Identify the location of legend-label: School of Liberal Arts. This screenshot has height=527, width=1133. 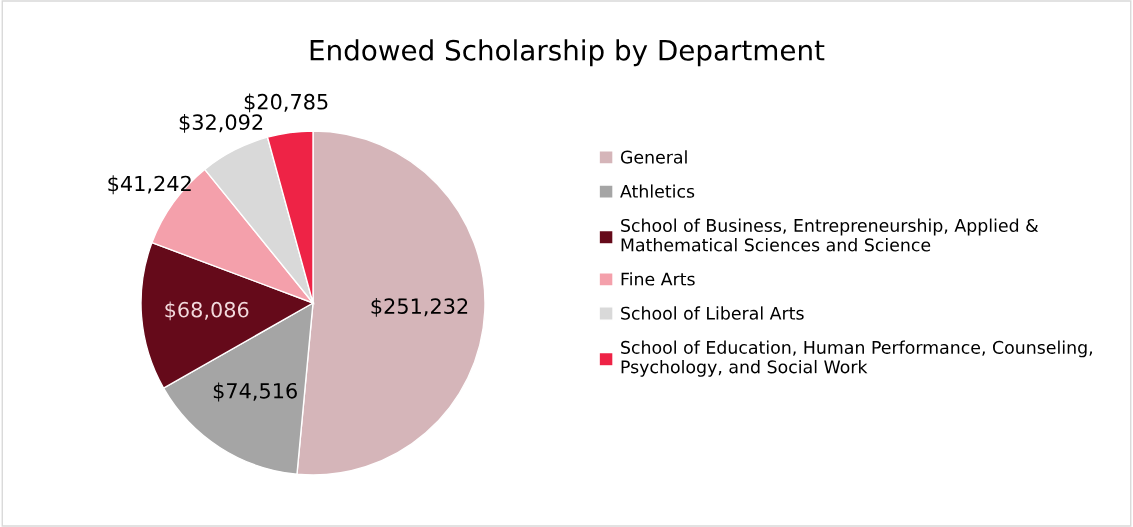
(712, 313).